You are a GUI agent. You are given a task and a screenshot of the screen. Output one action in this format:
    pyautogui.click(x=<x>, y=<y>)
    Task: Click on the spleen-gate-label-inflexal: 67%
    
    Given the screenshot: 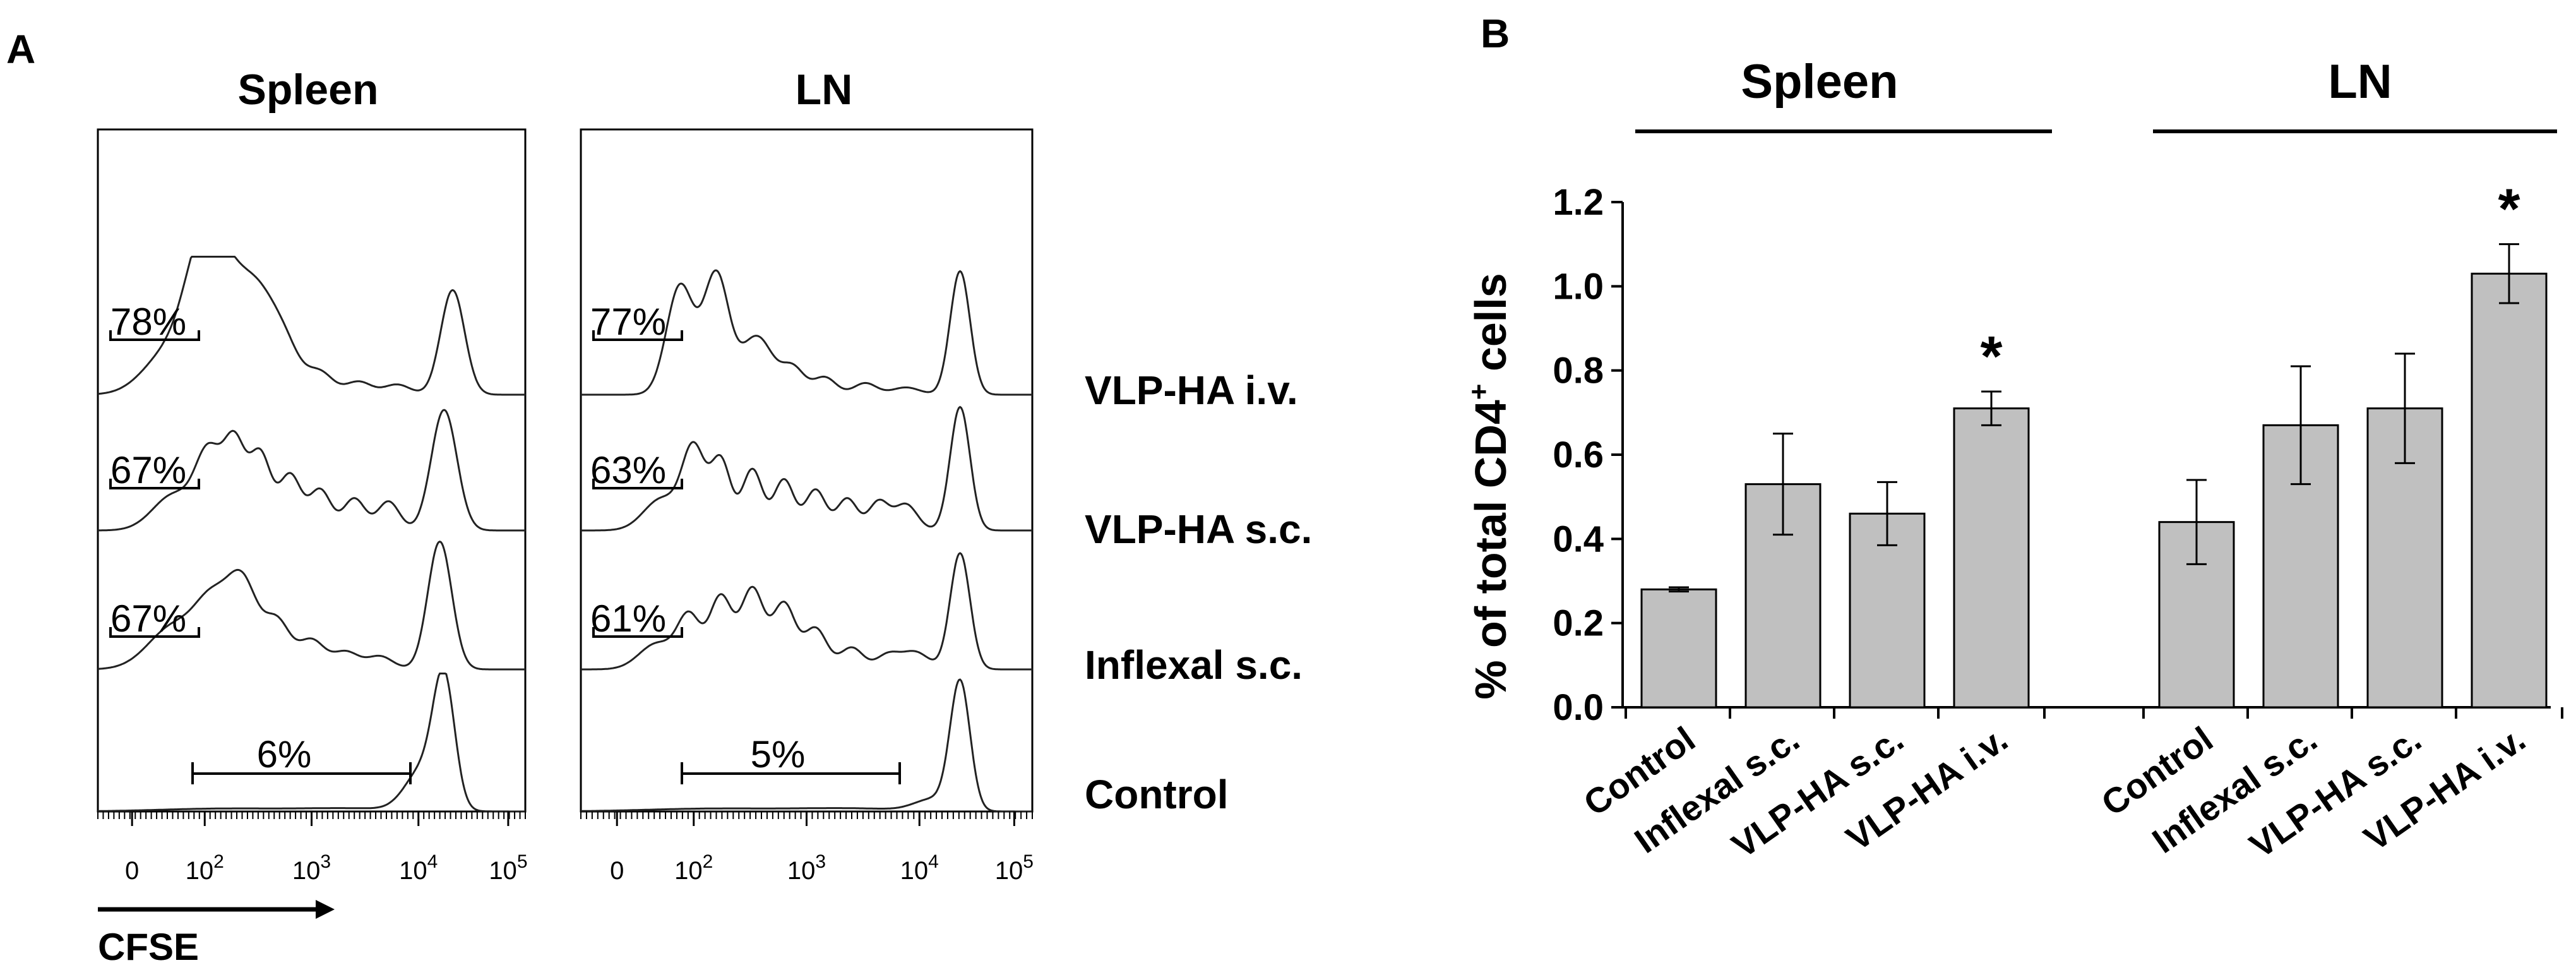 What is the action you would take?
    pyautogui.click(x=148, y=618)
    